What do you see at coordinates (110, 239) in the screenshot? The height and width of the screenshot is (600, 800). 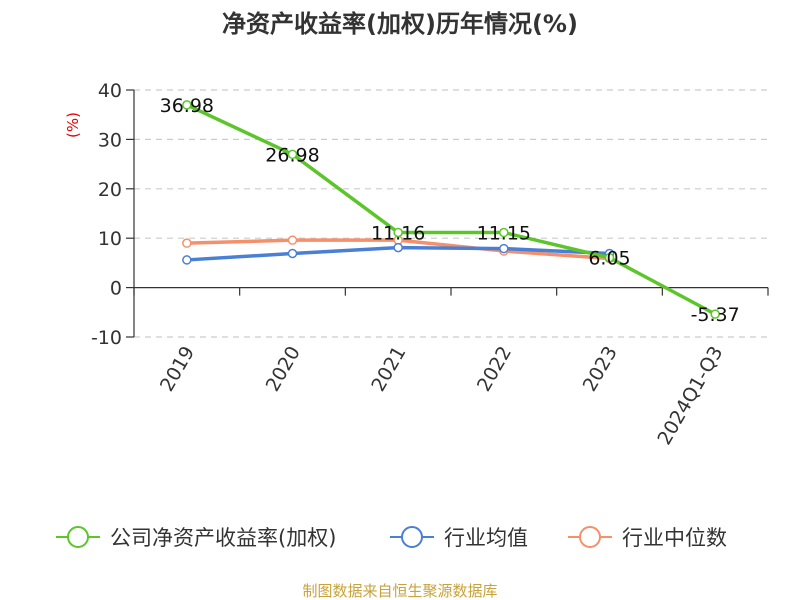 I see `y-tick-label: 10` at bounding box center [110, 239].